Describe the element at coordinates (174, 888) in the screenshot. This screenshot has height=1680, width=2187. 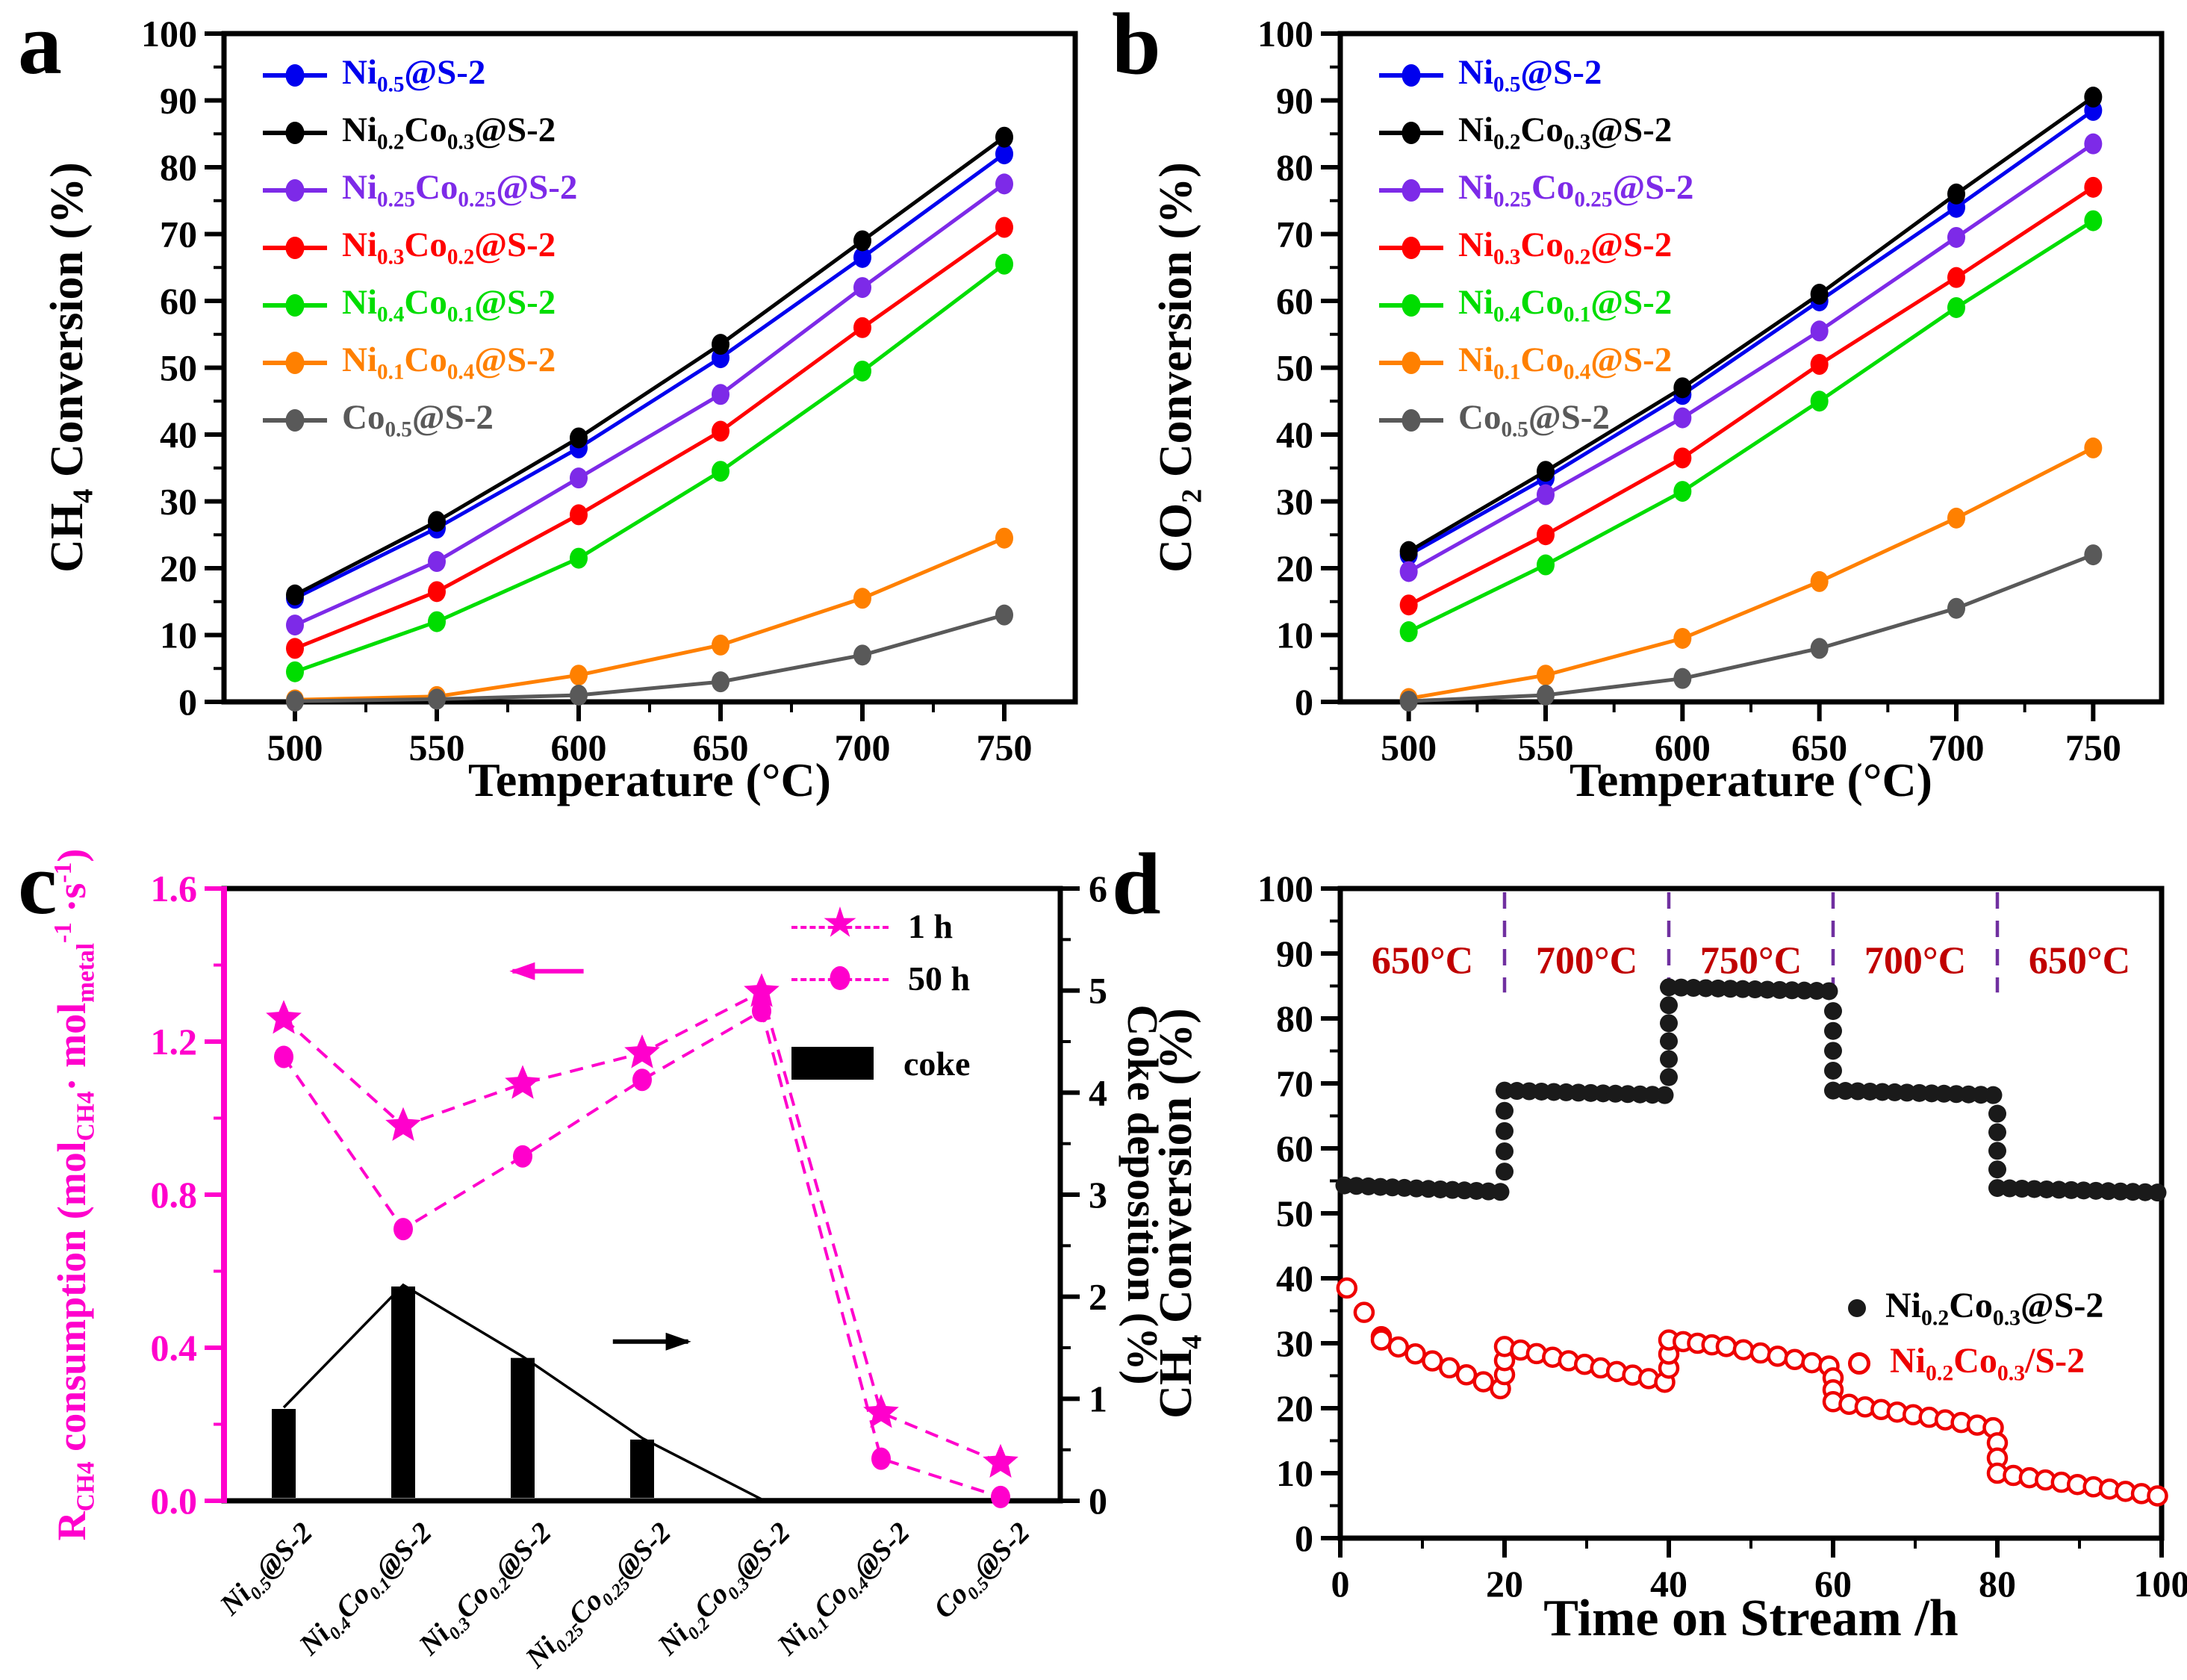
I see `svg-text: 1.6` at that location.